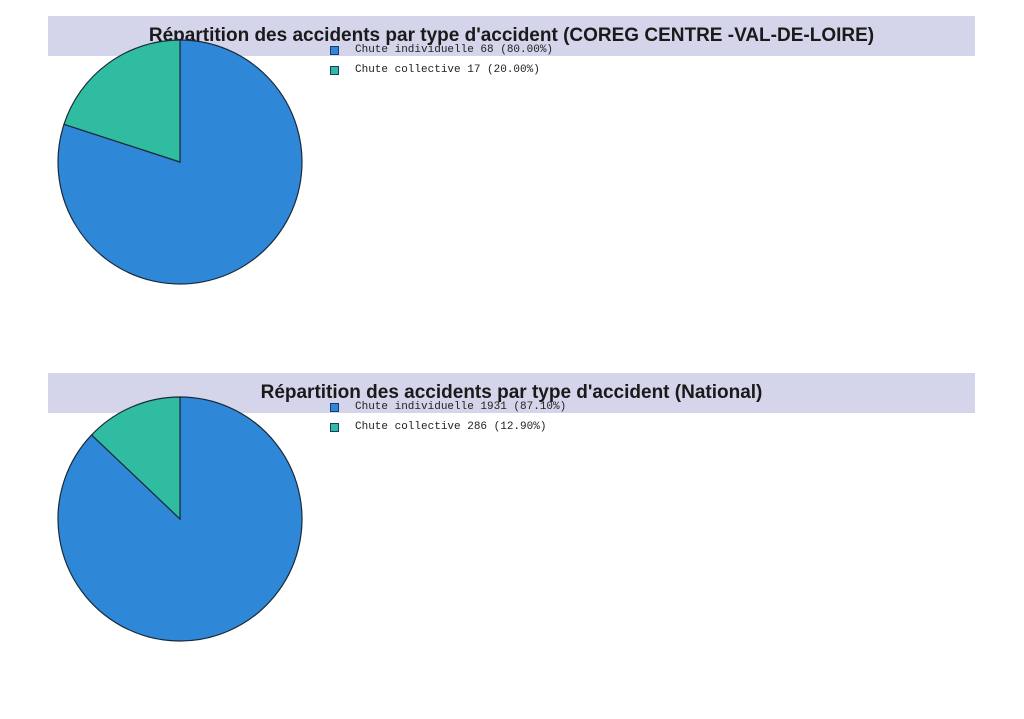 This screenshot has height=719, width=1024. Describe the element at coordinates (447, 70) in the screenshot. I see `legend-label: Chute collective 17 (20.00%)` at that location.